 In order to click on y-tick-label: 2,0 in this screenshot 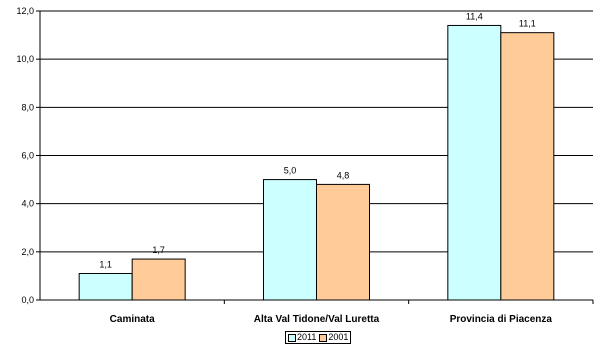, I will do `click(27, 252)`.